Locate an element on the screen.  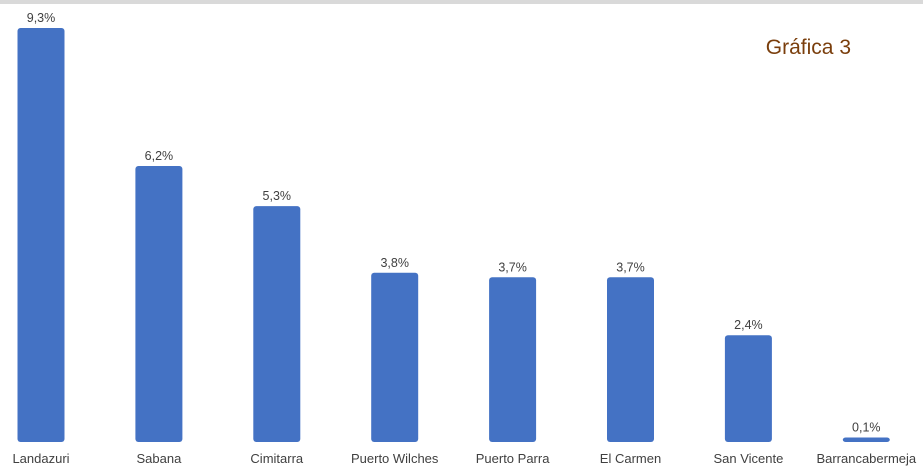
category-label: Cimitarra is located at coordinates (276, 458).